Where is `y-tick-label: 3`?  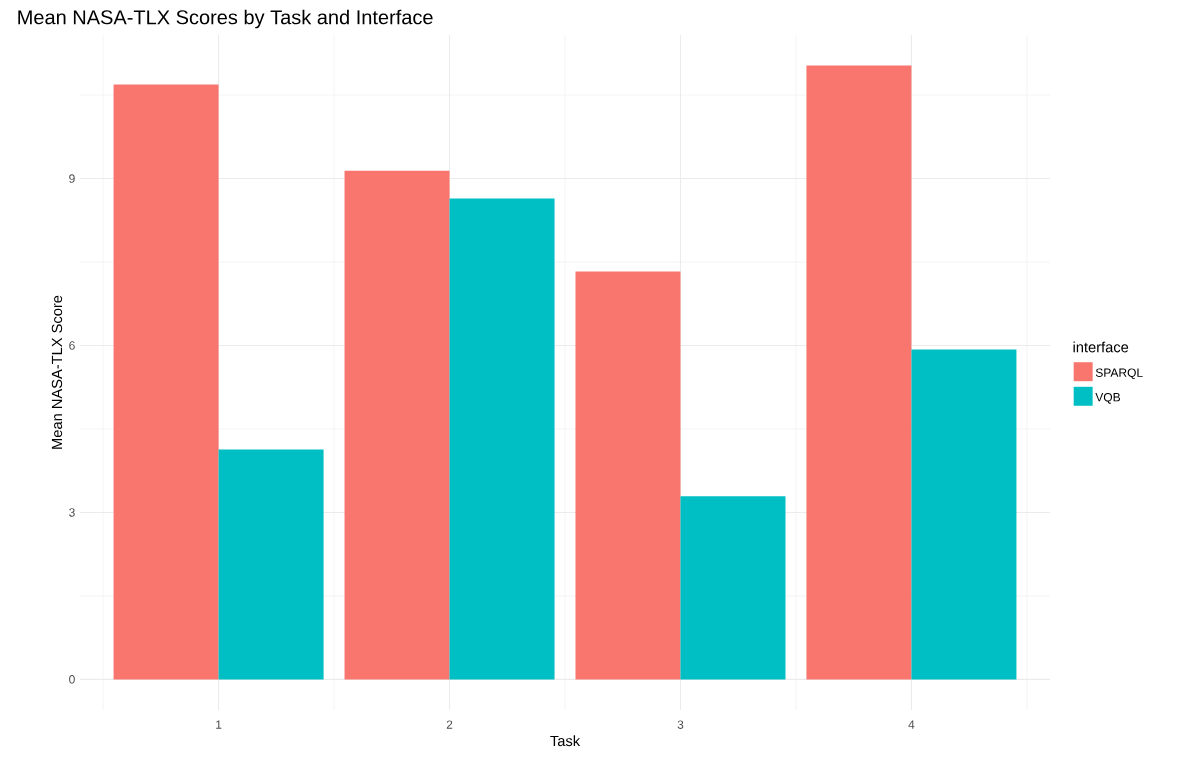
y-tick-label: 3 is located at coordinates (72, 512).